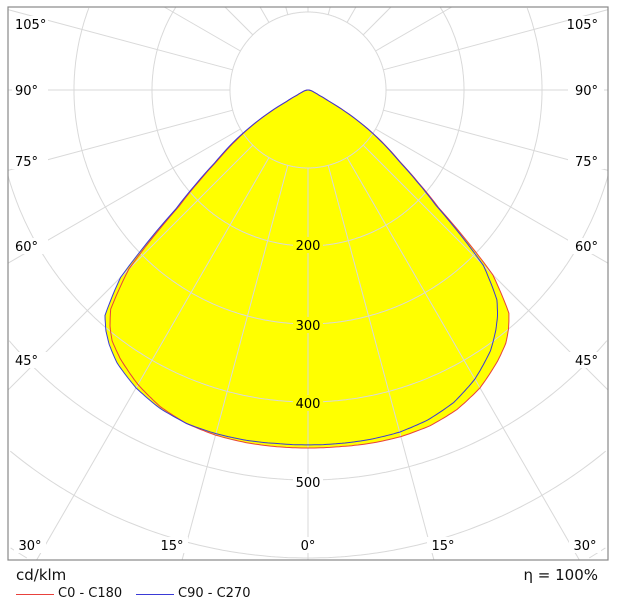 This screenshot has height=608, width=625. Describe the element at coordinates (90, 593) in the screenshot. I see `legend-label: C0 - C180` at that location.